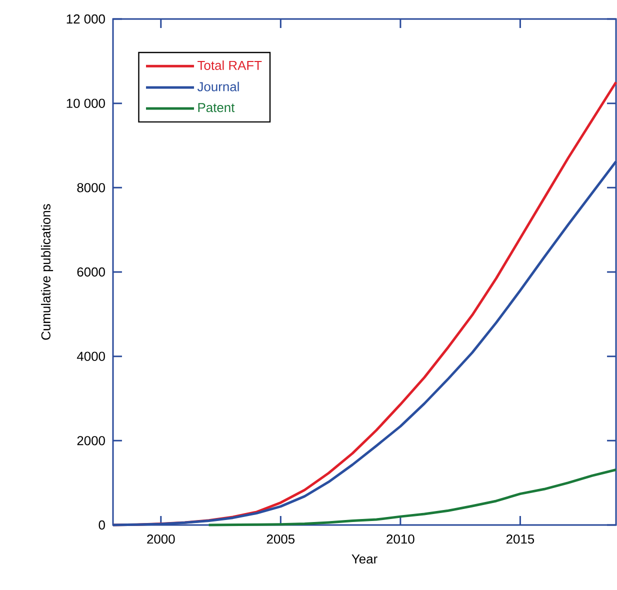 This screenshot has height=590, width=617. Describe the element at coordinates (91, 441) in the screenshot. I see `y-tick-label: 2000` at that location.